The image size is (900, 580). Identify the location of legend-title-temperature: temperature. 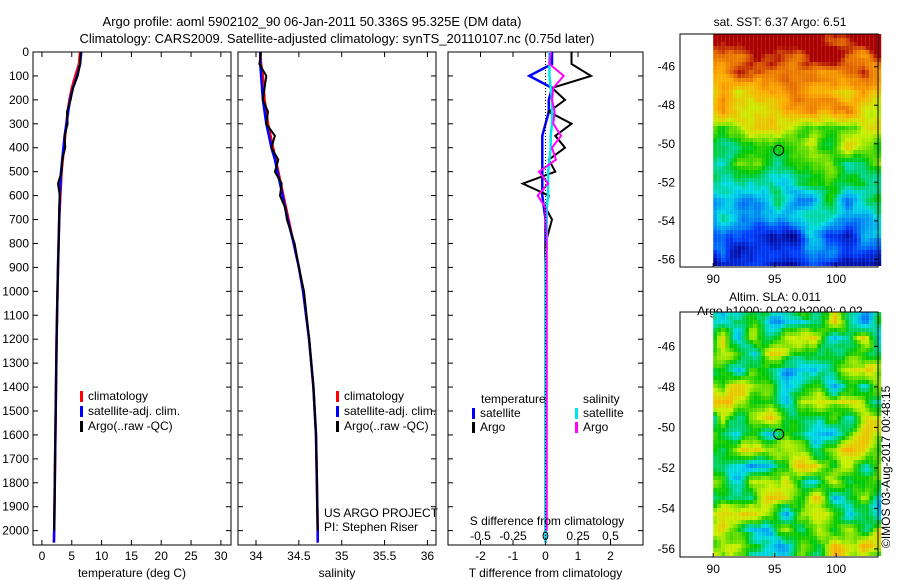
(513, 399).